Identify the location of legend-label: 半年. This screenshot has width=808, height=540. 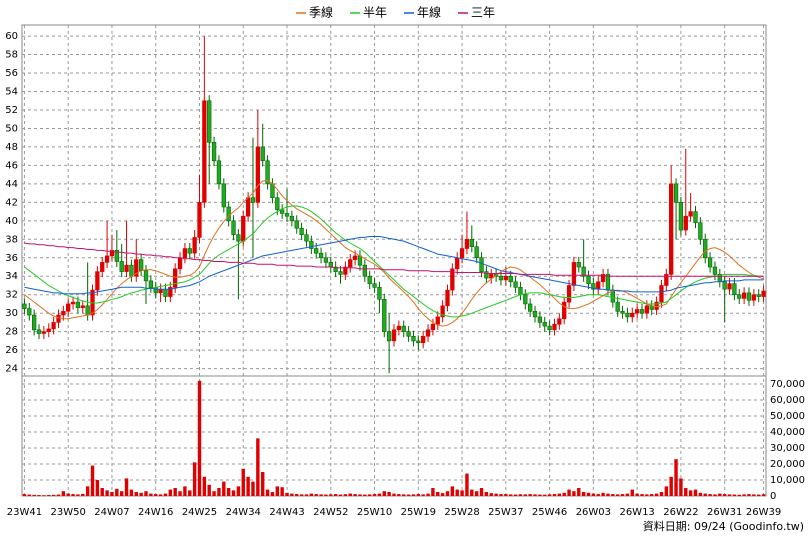
(375, 13).